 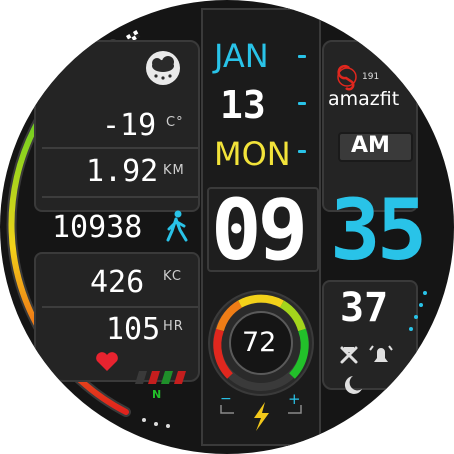 What do you see at coordinates (294, 399) in the screenshot?
I see `battery-plus: +` at bounding box center [294, 399].